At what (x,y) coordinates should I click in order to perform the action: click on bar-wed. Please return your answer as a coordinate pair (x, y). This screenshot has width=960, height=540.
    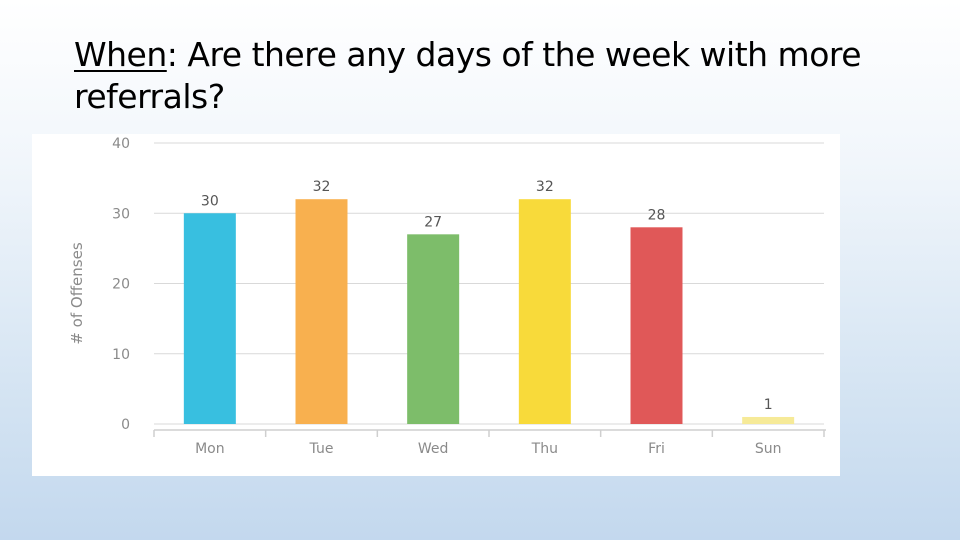
    Looking at the image, I should click on (433, 329).